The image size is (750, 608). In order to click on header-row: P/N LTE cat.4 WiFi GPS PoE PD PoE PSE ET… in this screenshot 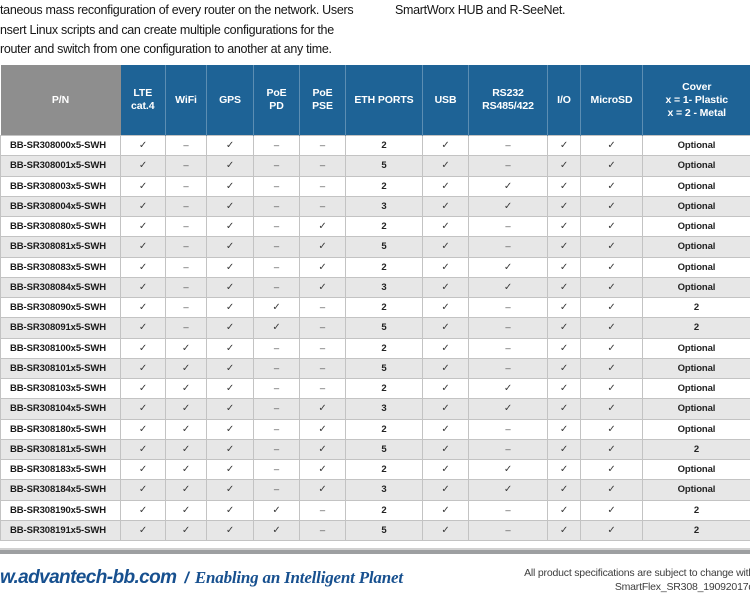, I will do `click(375, 100)`.